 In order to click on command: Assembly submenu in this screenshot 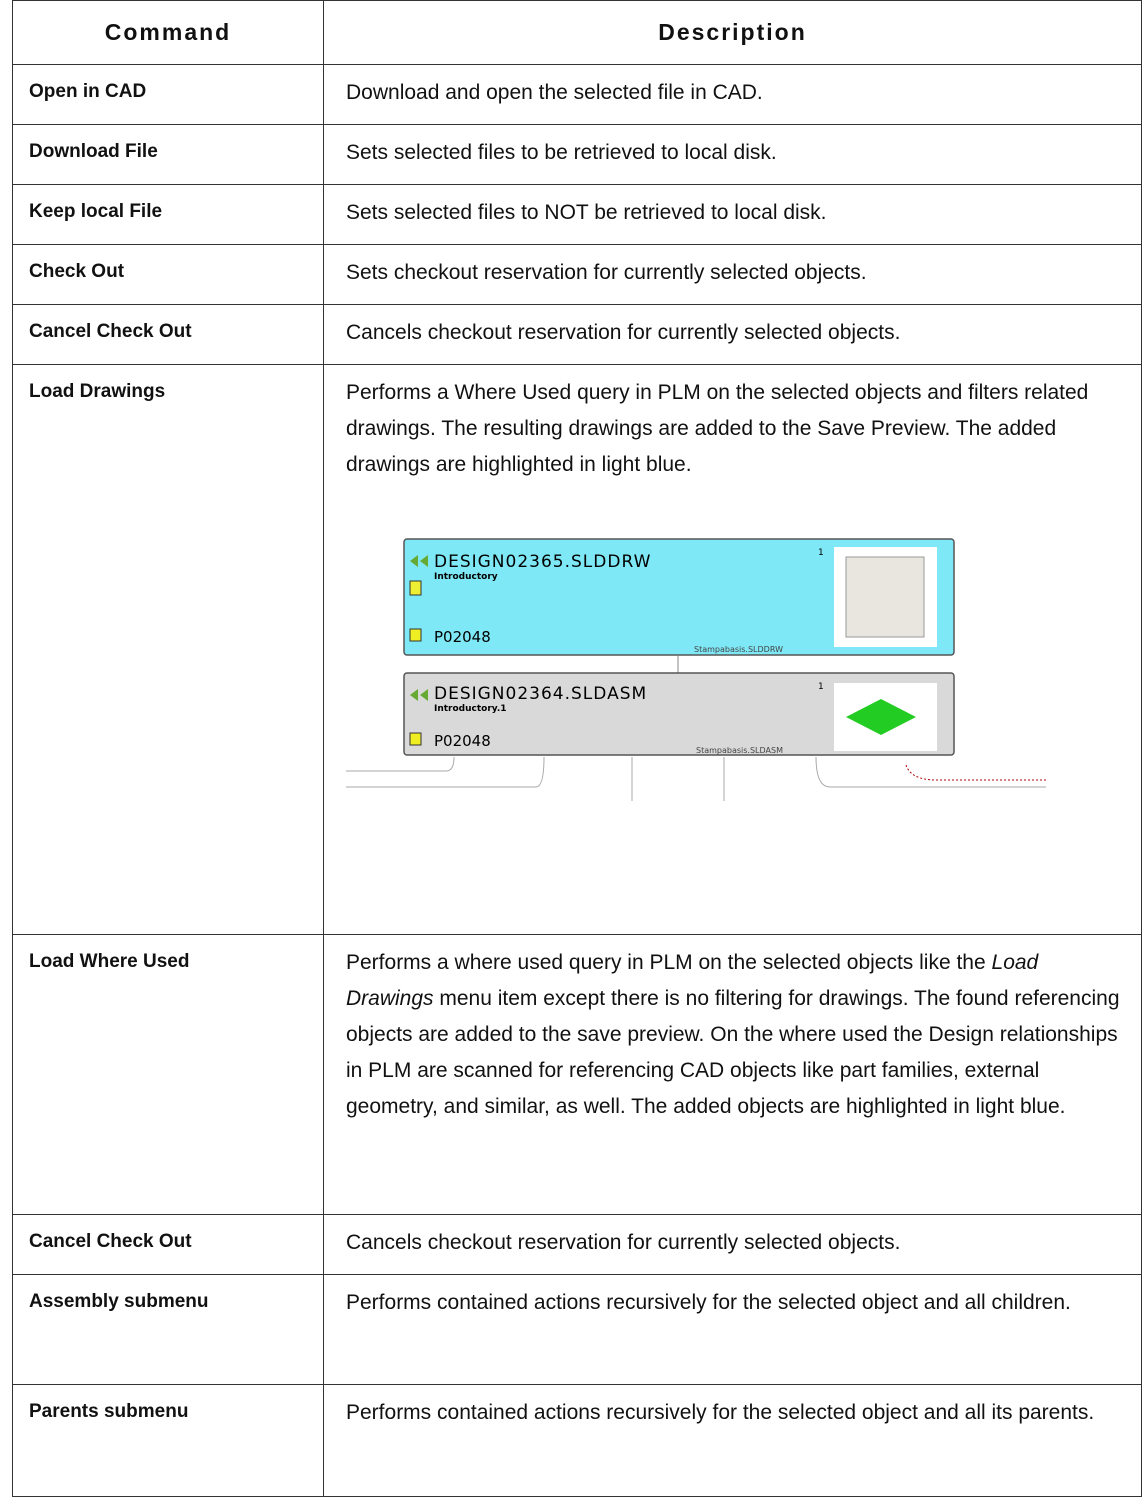, I will do `click(168, 1329)`.